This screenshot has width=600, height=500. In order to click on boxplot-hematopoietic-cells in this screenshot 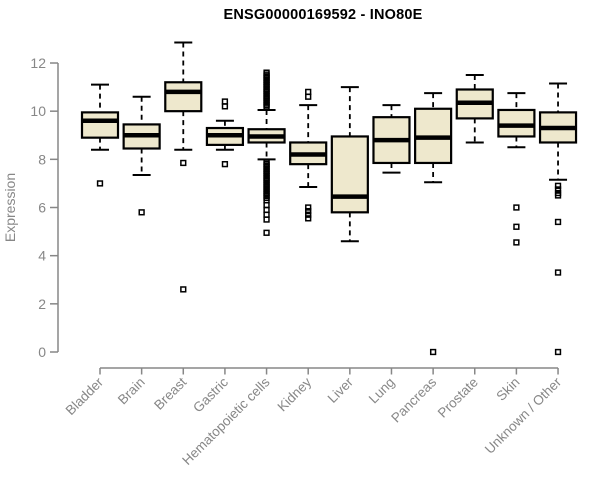, I will do `click(266, 152)`.